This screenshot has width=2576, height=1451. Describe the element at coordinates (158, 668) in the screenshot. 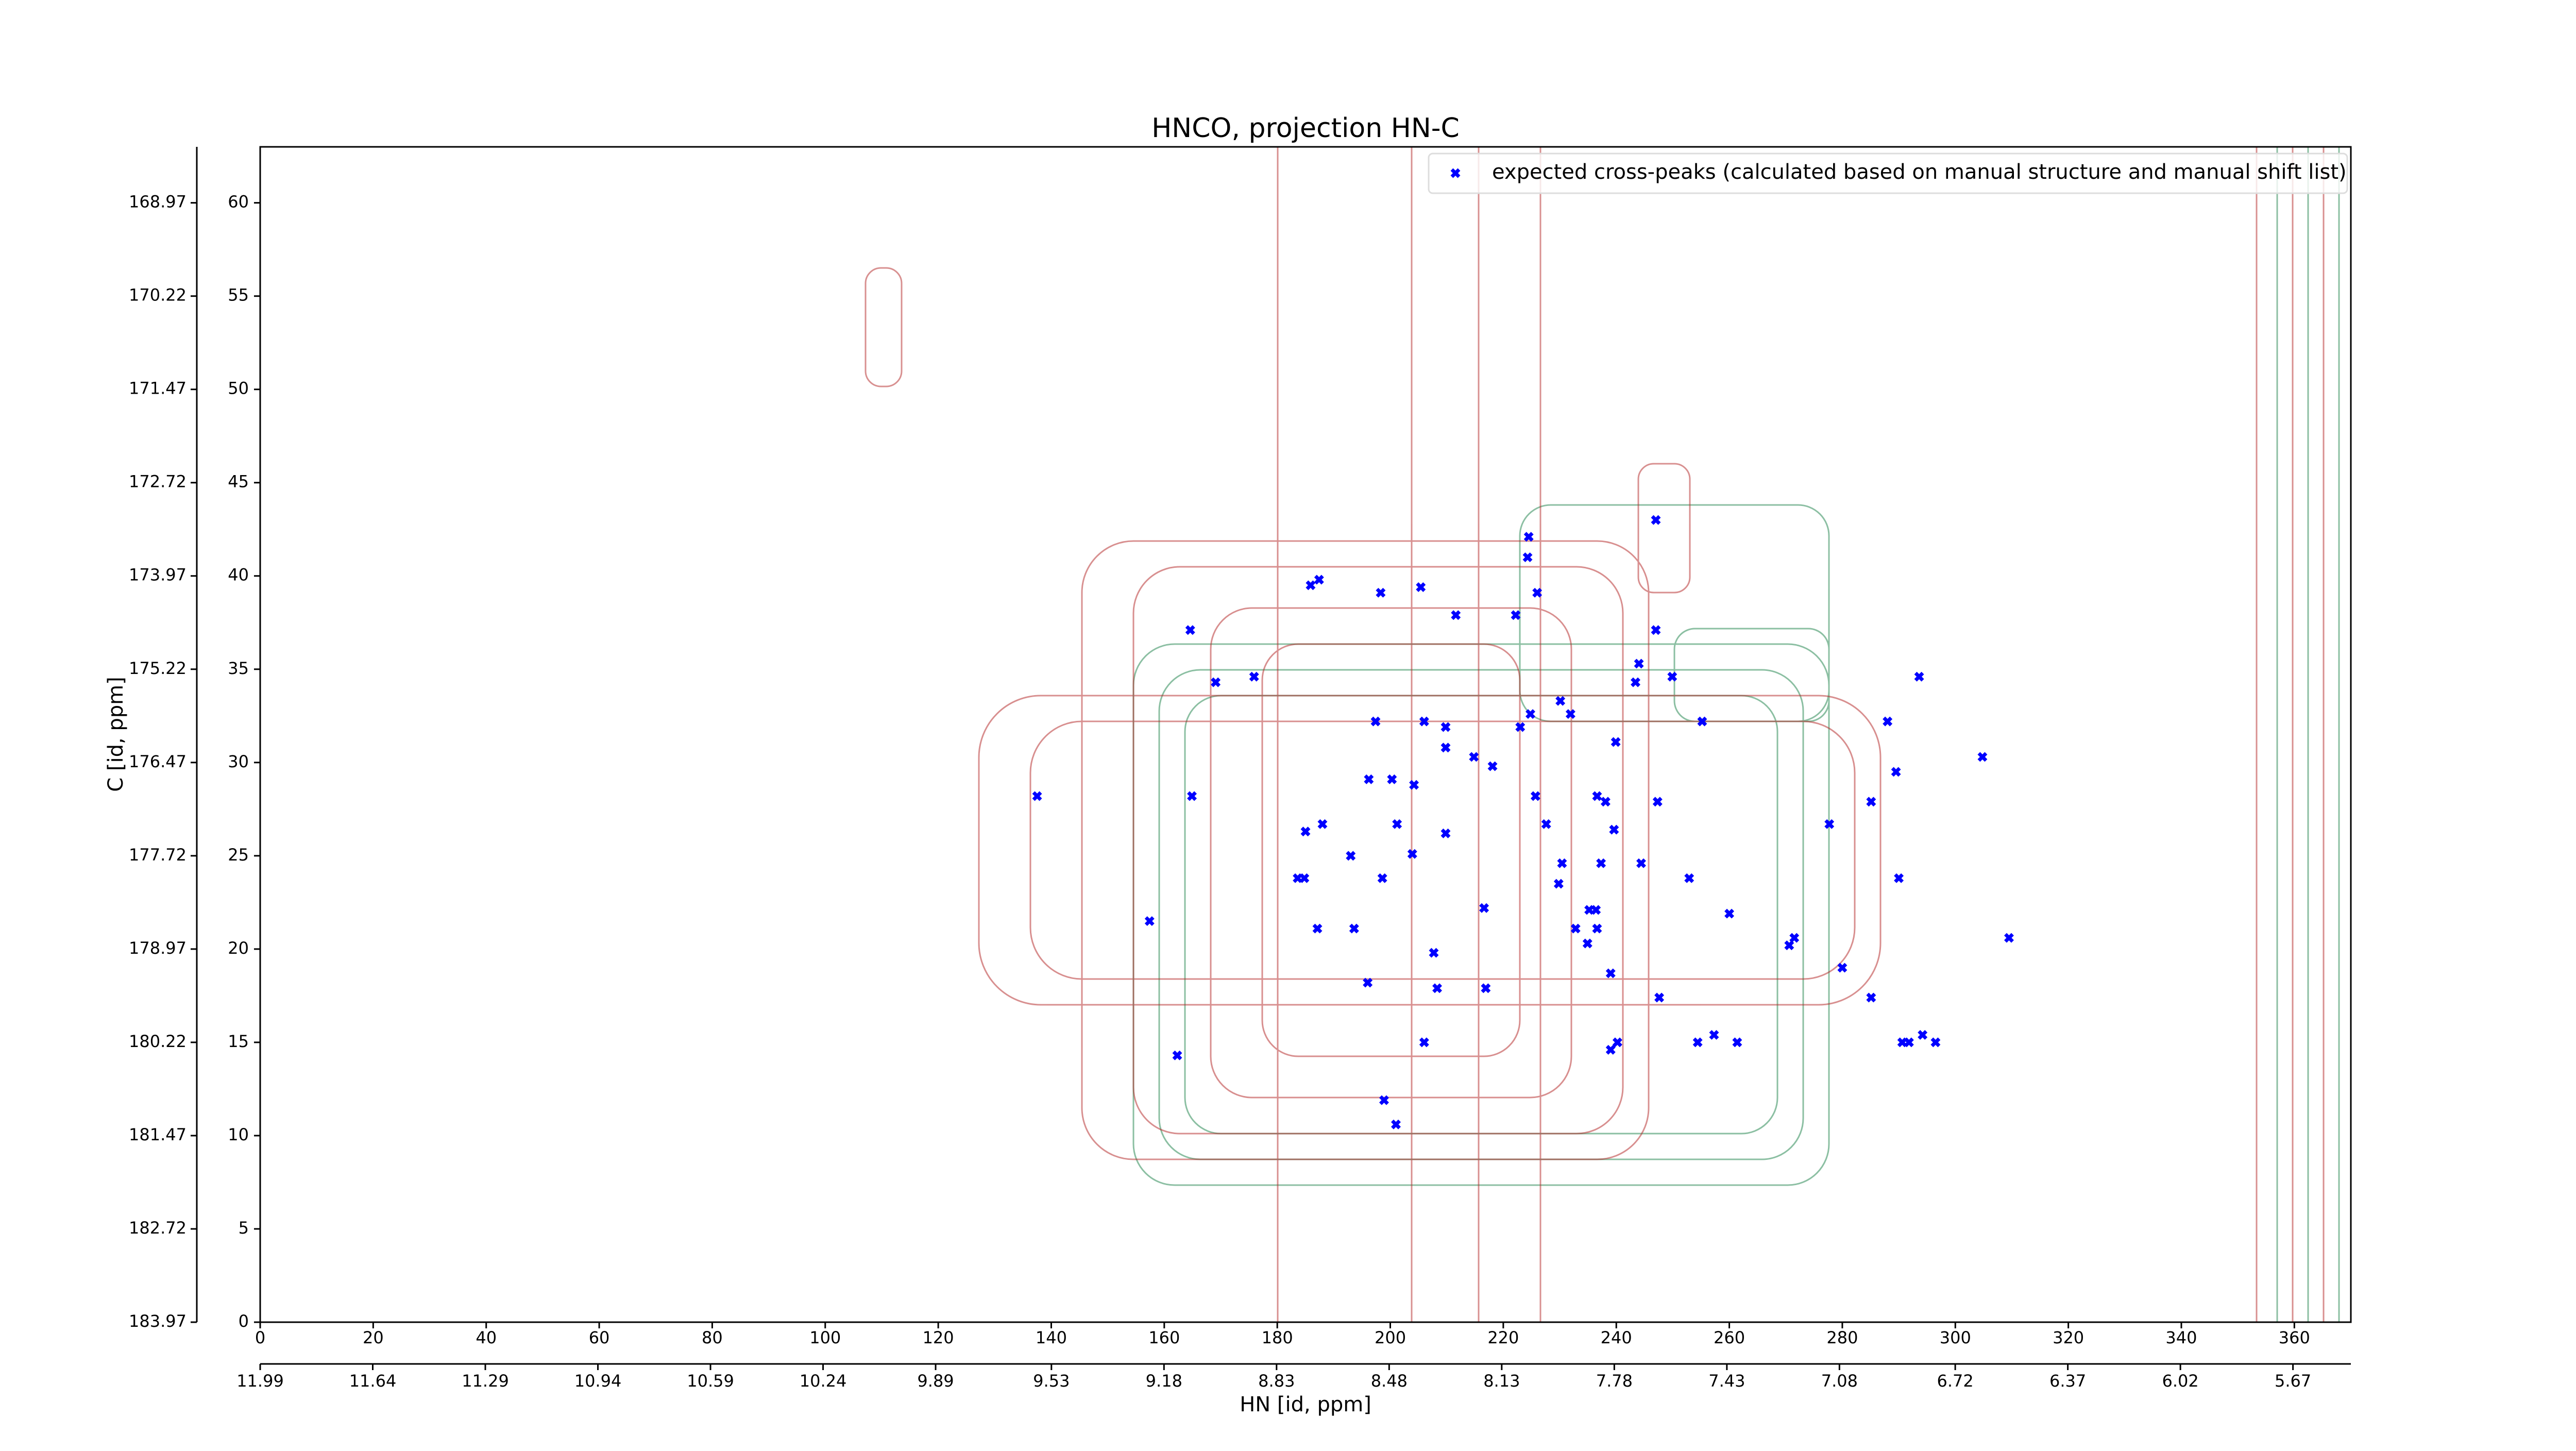

I see `y2-tick-label: 175.22` at that location.